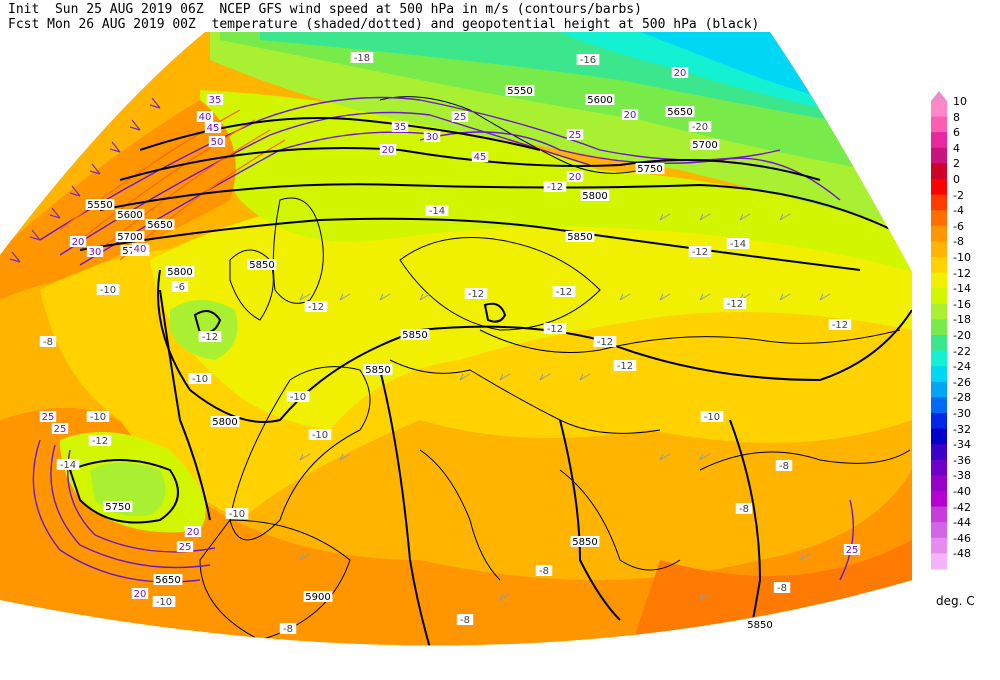  I want to click on svg-text: 5600, so click(599, 100).